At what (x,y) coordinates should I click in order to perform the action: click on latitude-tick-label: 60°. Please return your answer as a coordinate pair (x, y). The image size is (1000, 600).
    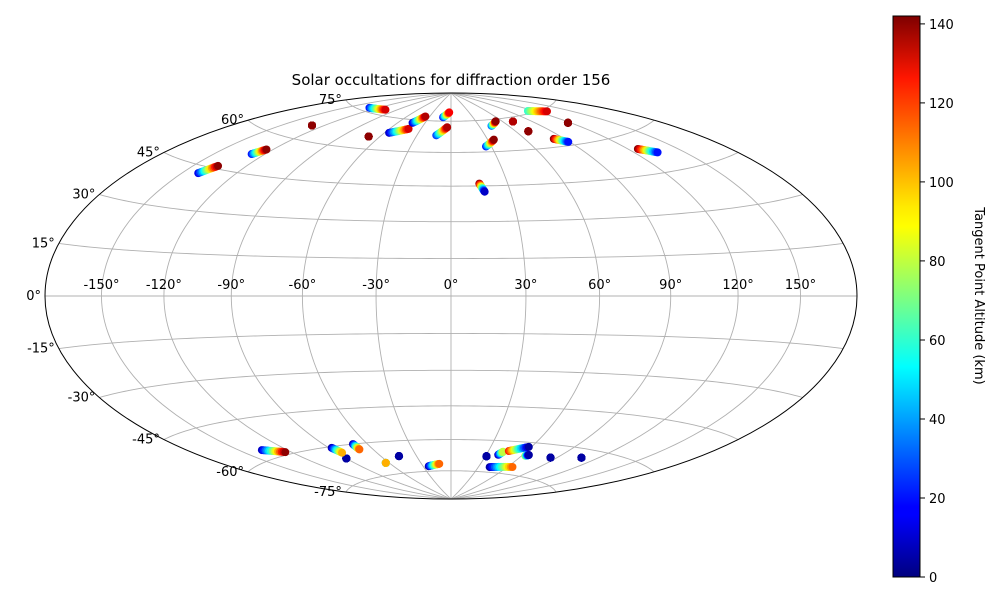
    Looking at the image, I should click on (232, 120).